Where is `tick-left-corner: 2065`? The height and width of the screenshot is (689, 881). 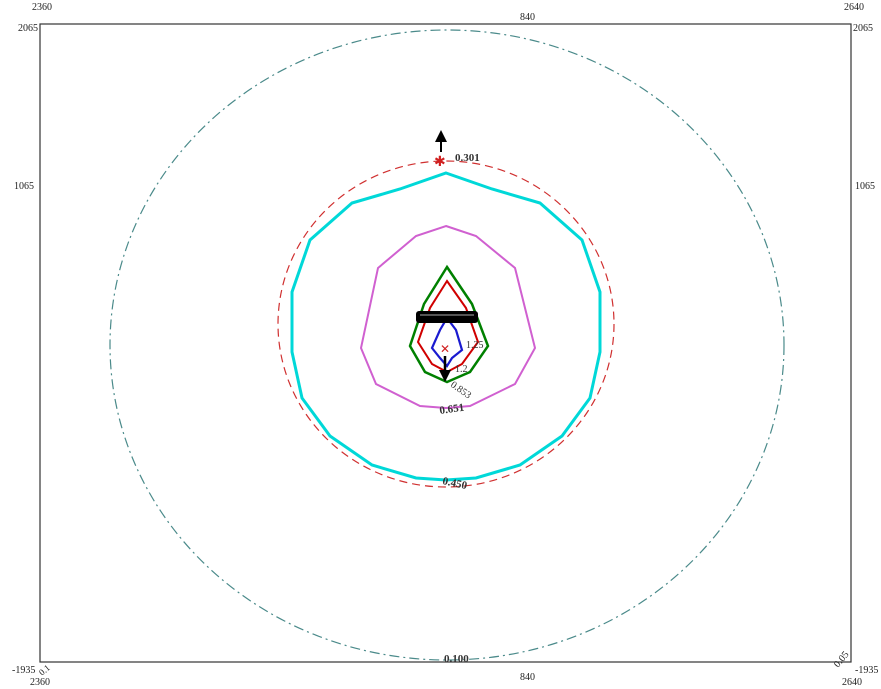
tick-left-corner: 2065 is located at coordinates (28, 28).